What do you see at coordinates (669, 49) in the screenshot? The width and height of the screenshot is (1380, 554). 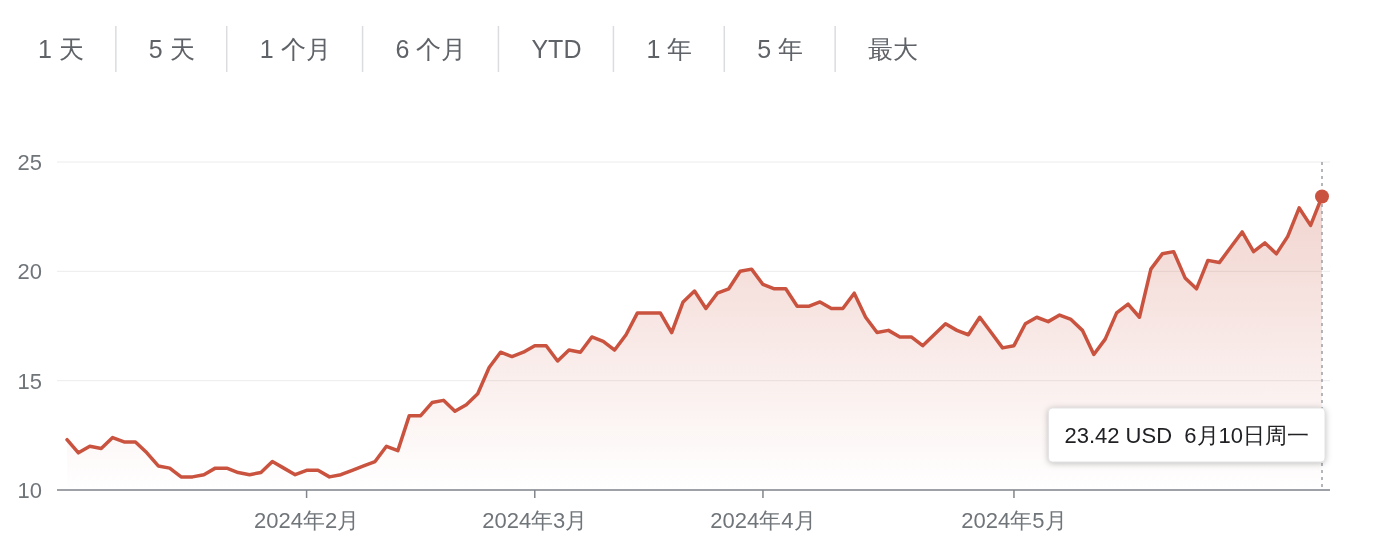 I see `text: 1 年` at bounding box center [669, 49].